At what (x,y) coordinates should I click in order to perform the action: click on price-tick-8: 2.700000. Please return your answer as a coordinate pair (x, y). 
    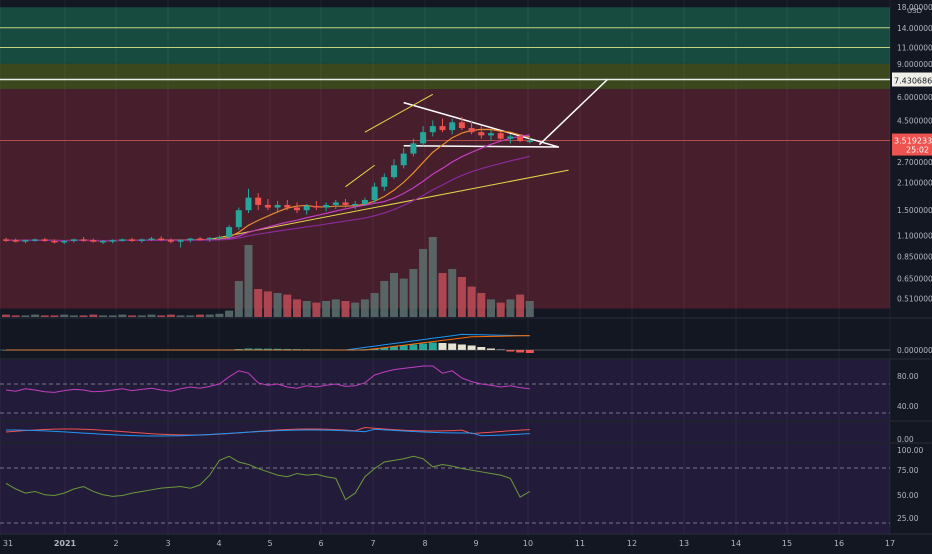
    Looking at the image, I should click on (914, 162).